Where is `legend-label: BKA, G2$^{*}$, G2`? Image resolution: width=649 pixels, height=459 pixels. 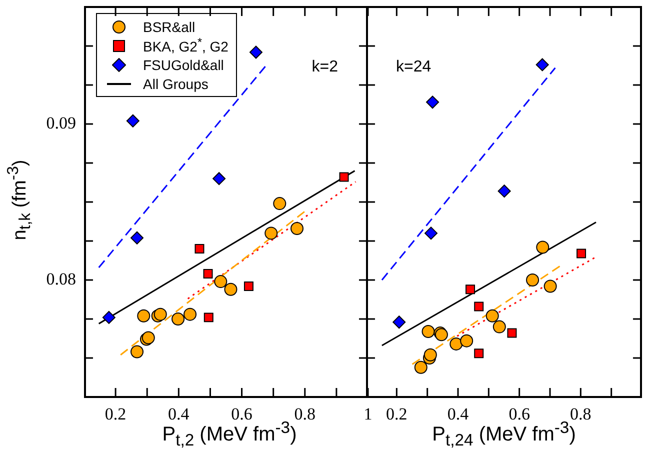
legend-label: BKA, G2$^{*}$, G2 is located at coordinates (185, 45).